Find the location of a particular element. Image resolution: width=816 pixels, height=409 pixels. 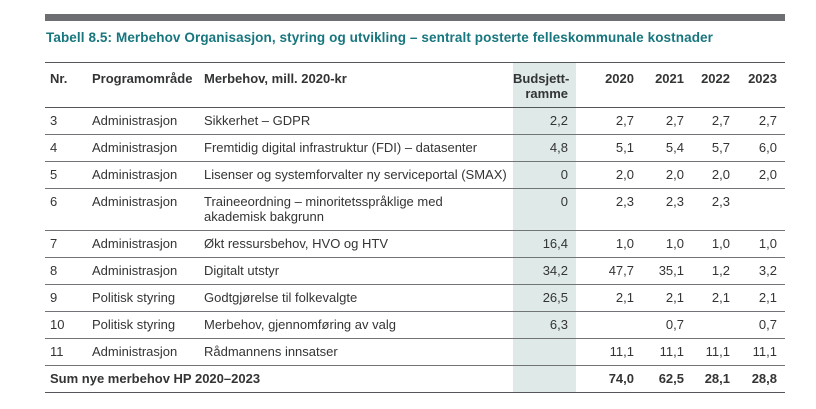

sum-2023: 28,8 is located at coordinates (764, 378).